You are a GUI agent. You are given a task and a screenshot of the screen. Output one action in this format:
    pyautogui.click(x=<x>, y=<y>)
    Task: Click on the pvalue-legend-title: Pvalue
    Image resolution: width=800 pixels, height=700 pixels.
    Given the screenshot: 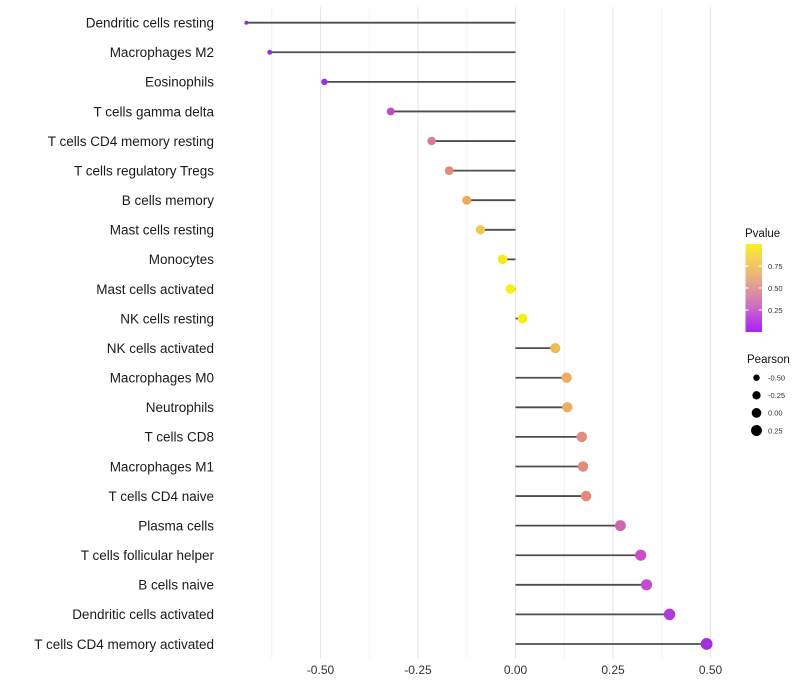 What is the action you would take?
    pyautogui.click(x=762, y=234)
    